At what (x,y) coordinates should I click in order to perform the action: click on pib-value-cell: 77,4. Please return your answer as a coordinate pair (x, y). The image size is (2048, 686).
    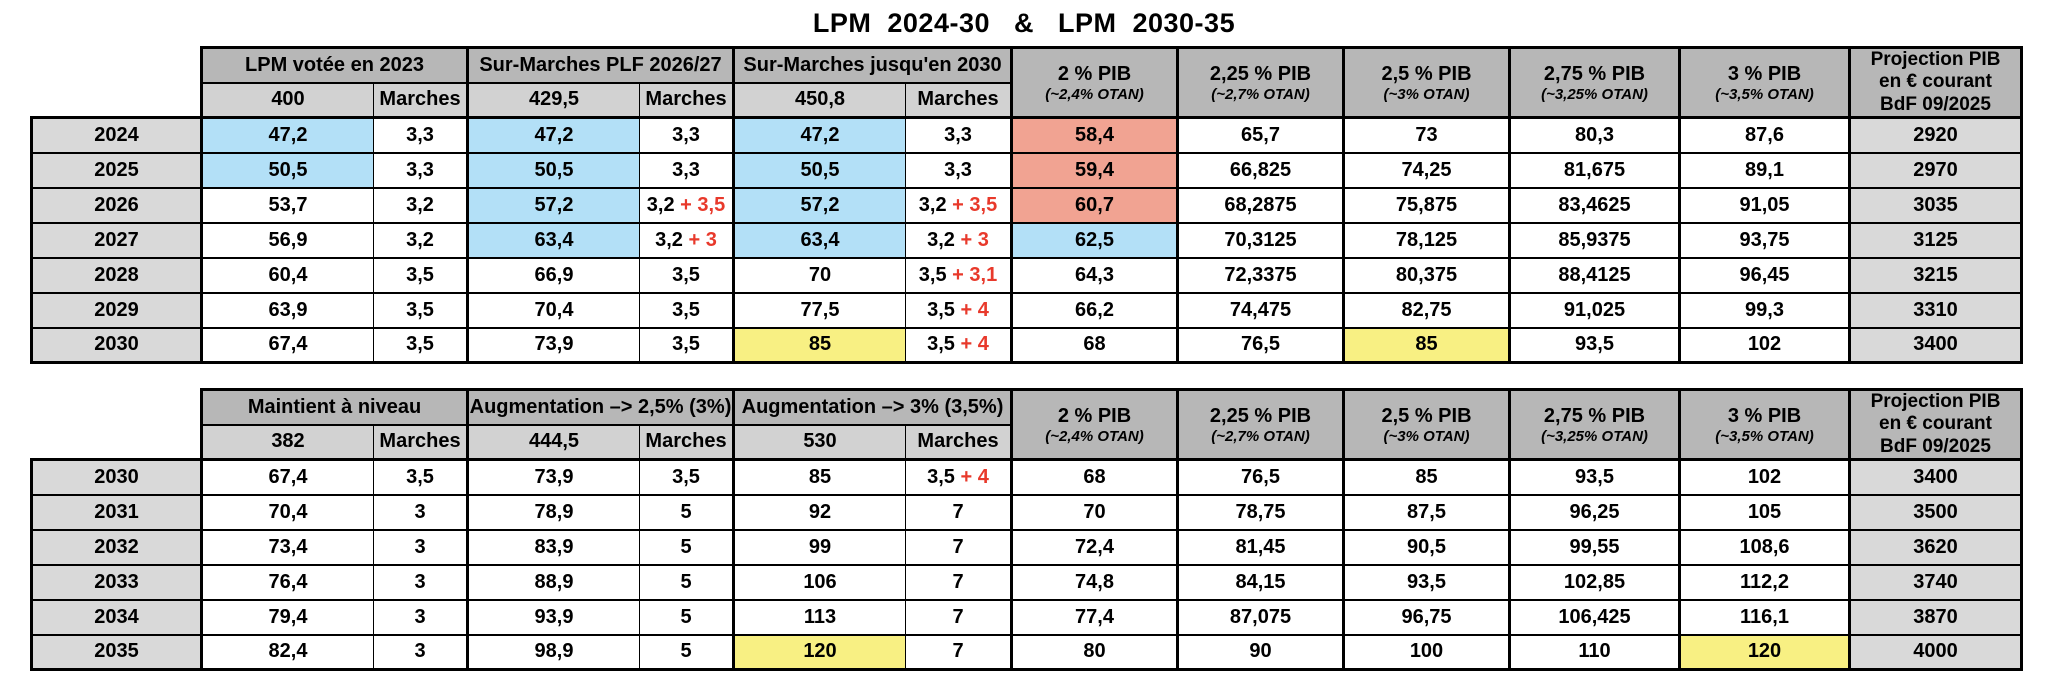
    Looking at the image, I should click on (1094, 617).